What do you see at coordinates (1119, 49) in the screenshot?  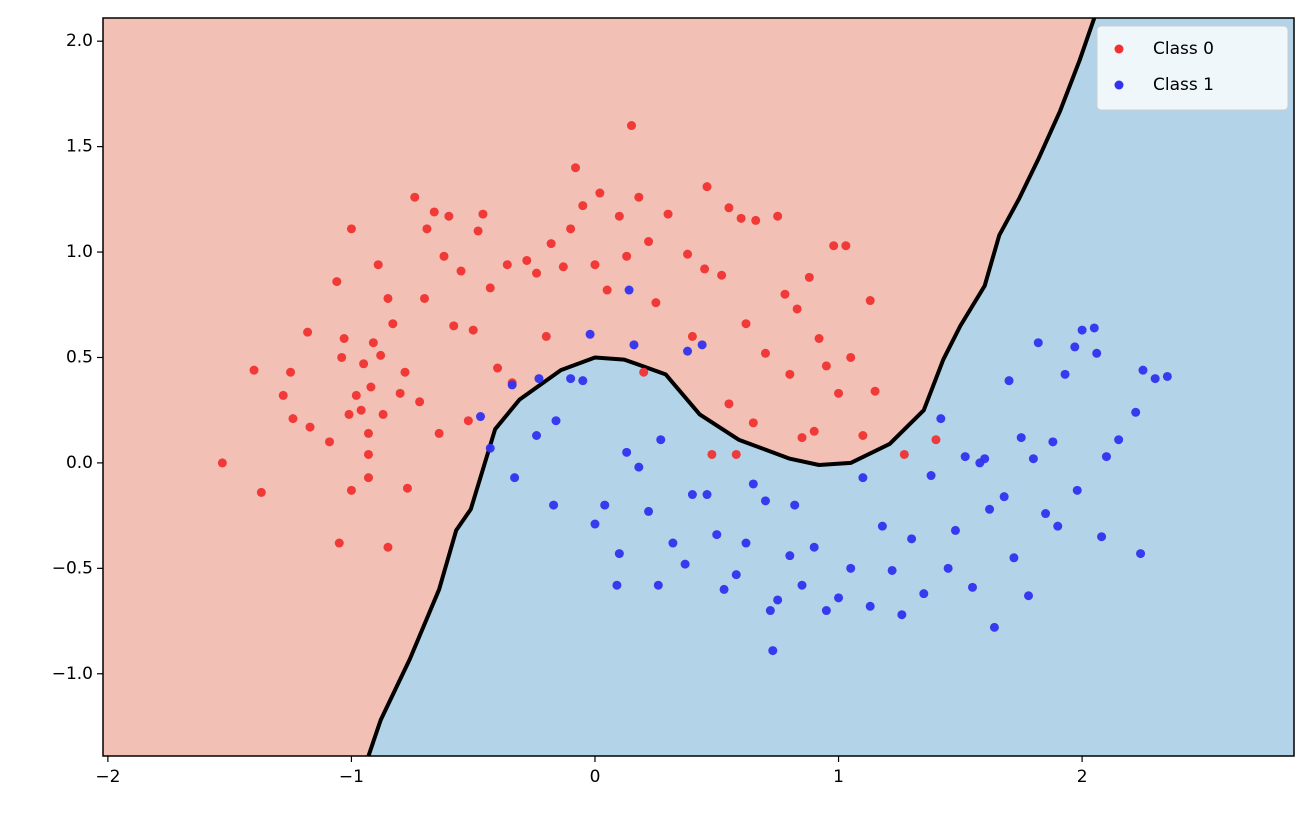 I see `legend-marker` at bounding box center [1119, 49].